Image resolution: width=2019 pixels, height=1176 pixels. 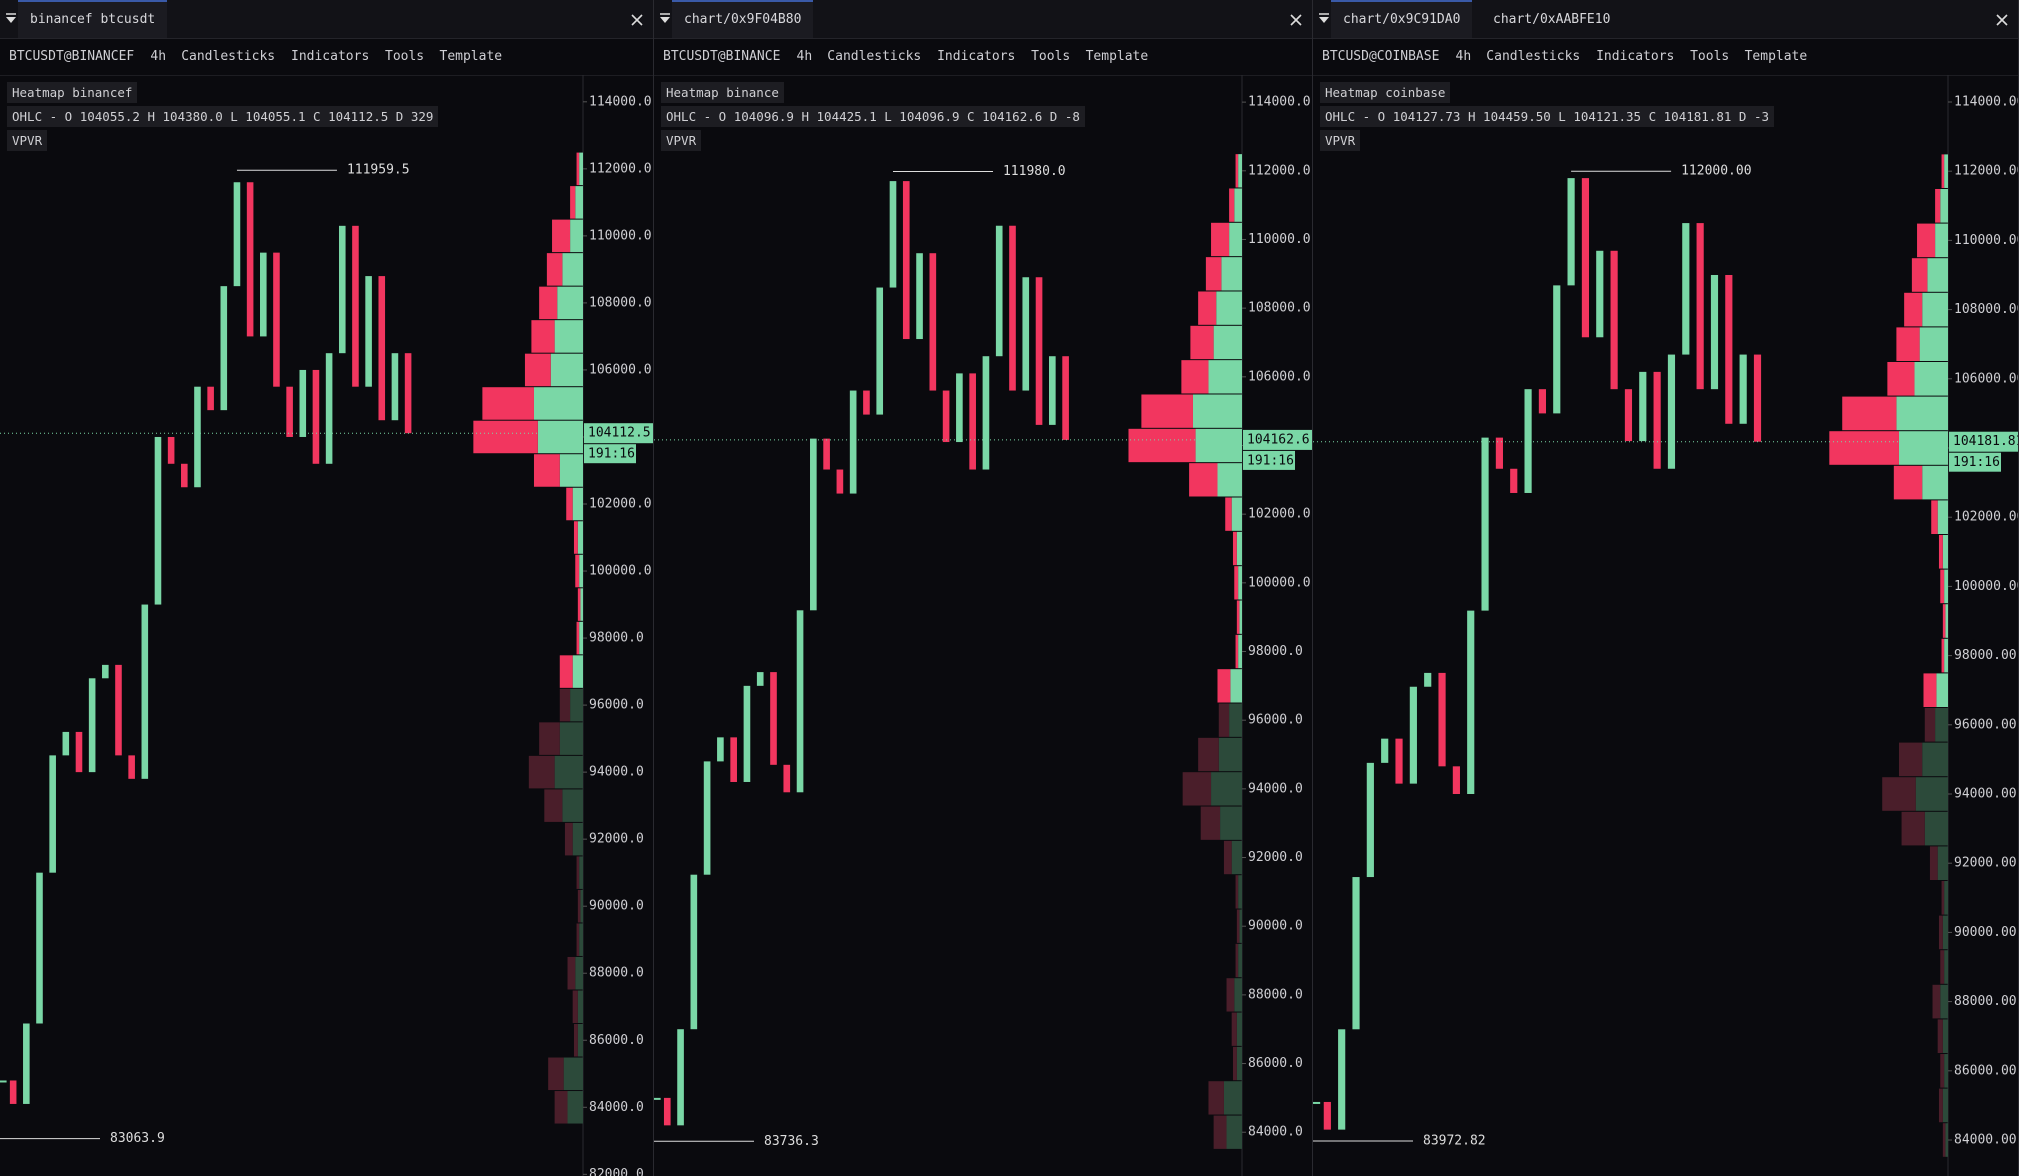 What do you see at coordinates (620, 571) in the screenshot?
I see `y-tick-label: 100000.0` at bounding box center [620, 571].